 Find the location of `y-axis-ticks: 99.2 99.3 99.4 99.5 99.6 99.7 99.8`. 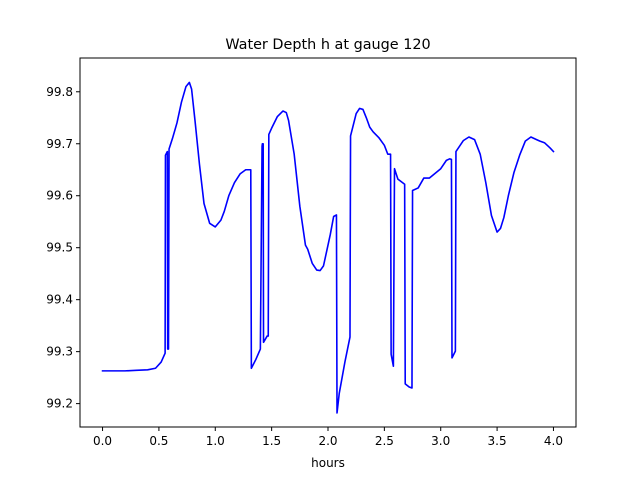

y-axis-ticks: 99.2 99.3 99.4 99.5 99.6 99.7 99.8 is located at coordinates (63, 248).